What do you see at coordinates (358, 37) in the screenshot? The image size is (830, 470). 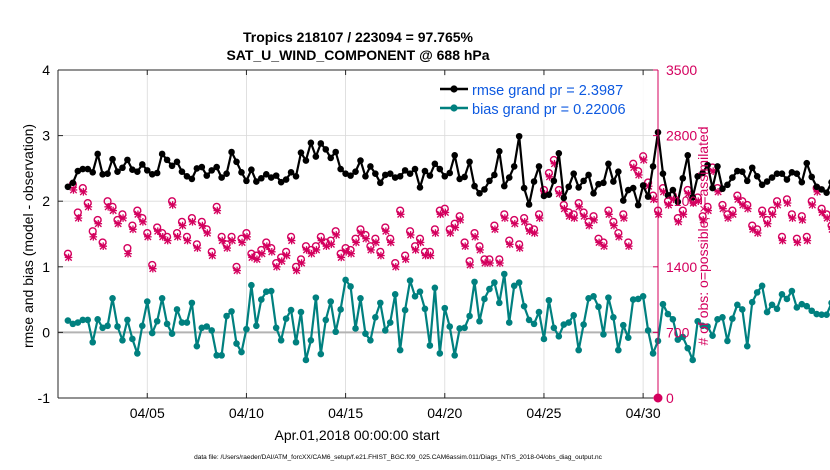 I see `chart-title-line1: Tropics 218107 / 223094 = 97.765%` at bounding box center [358, 37].